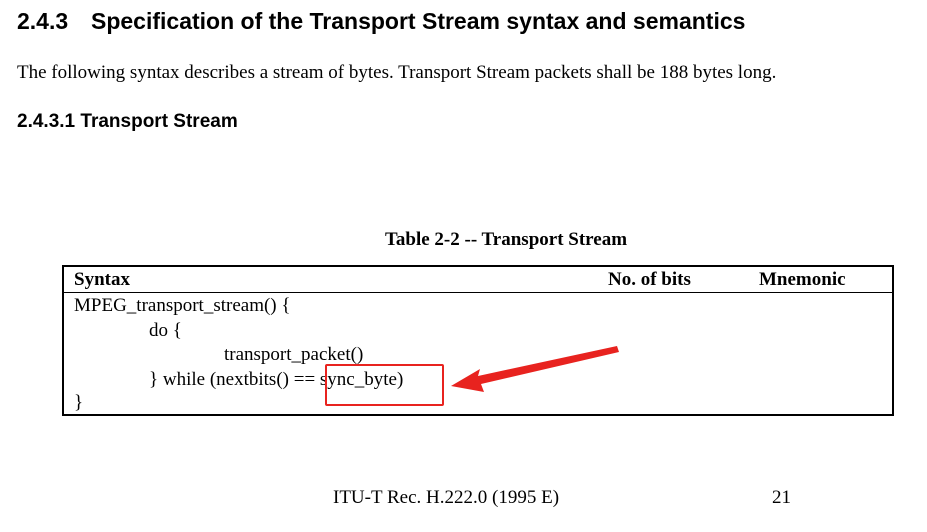 The height and width of the screenshot is (532, 927). What do you see at coordinates (649, 279) in the screenshot?
I see `header-no-of-bits: No. of bits` at bounding box center [649, 279].